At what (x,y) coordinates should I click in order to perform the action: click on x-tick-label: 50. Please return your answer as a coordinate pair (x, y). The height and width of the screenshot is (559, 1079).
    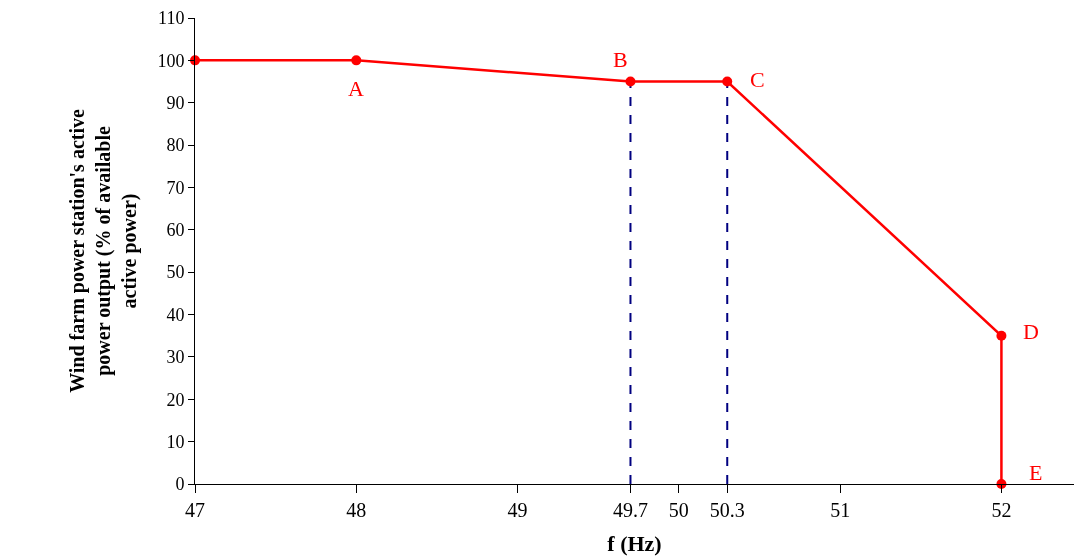
    Looking at the image, I should click on (678, 510).